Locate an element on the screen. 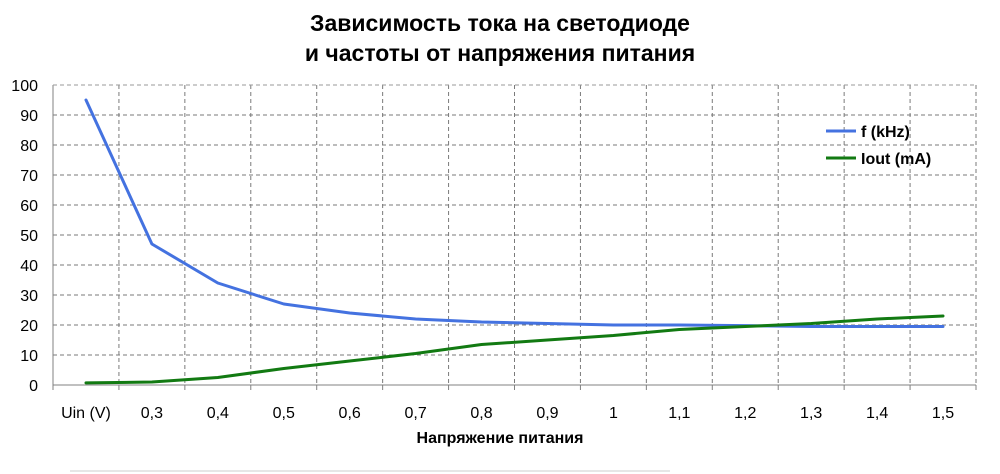 This screenshot has height=474, width=1000. y-tick-label: 80 is located at coordinates (29, 146).